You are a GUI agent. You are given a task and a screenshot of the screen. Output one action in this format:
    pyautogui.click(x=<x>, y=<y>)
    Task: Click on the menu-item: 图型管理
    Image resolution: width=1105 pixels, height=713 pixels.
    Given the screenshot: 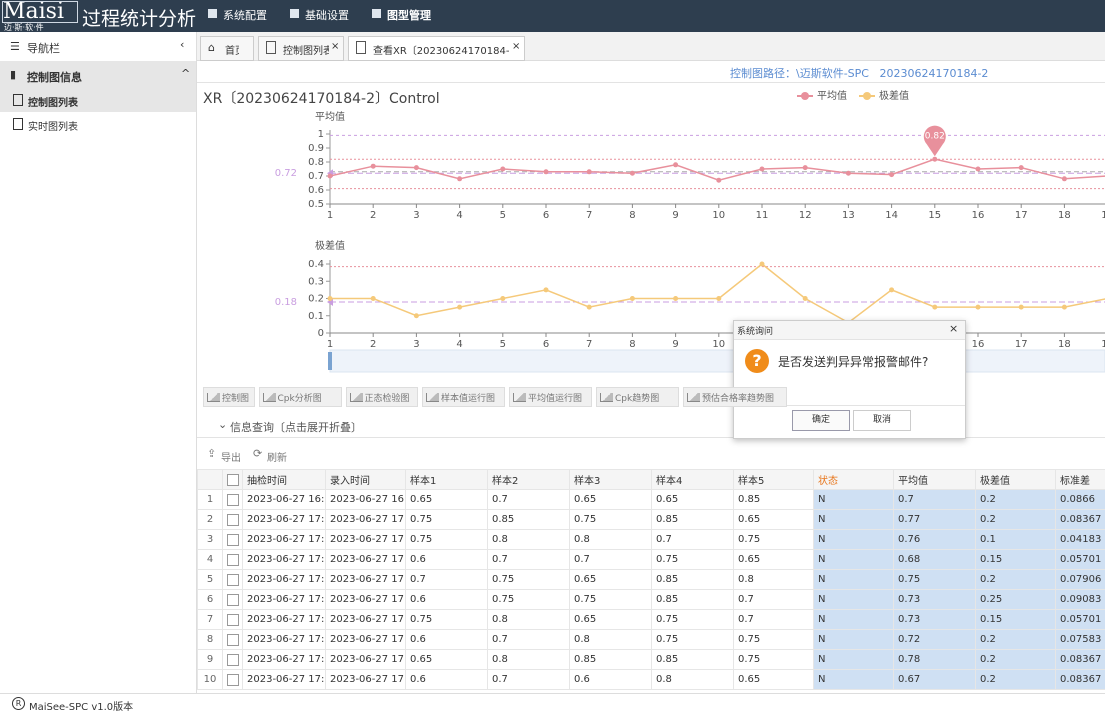 What is the action you would take?
    pyautogui.click(x=409, y=15)
    